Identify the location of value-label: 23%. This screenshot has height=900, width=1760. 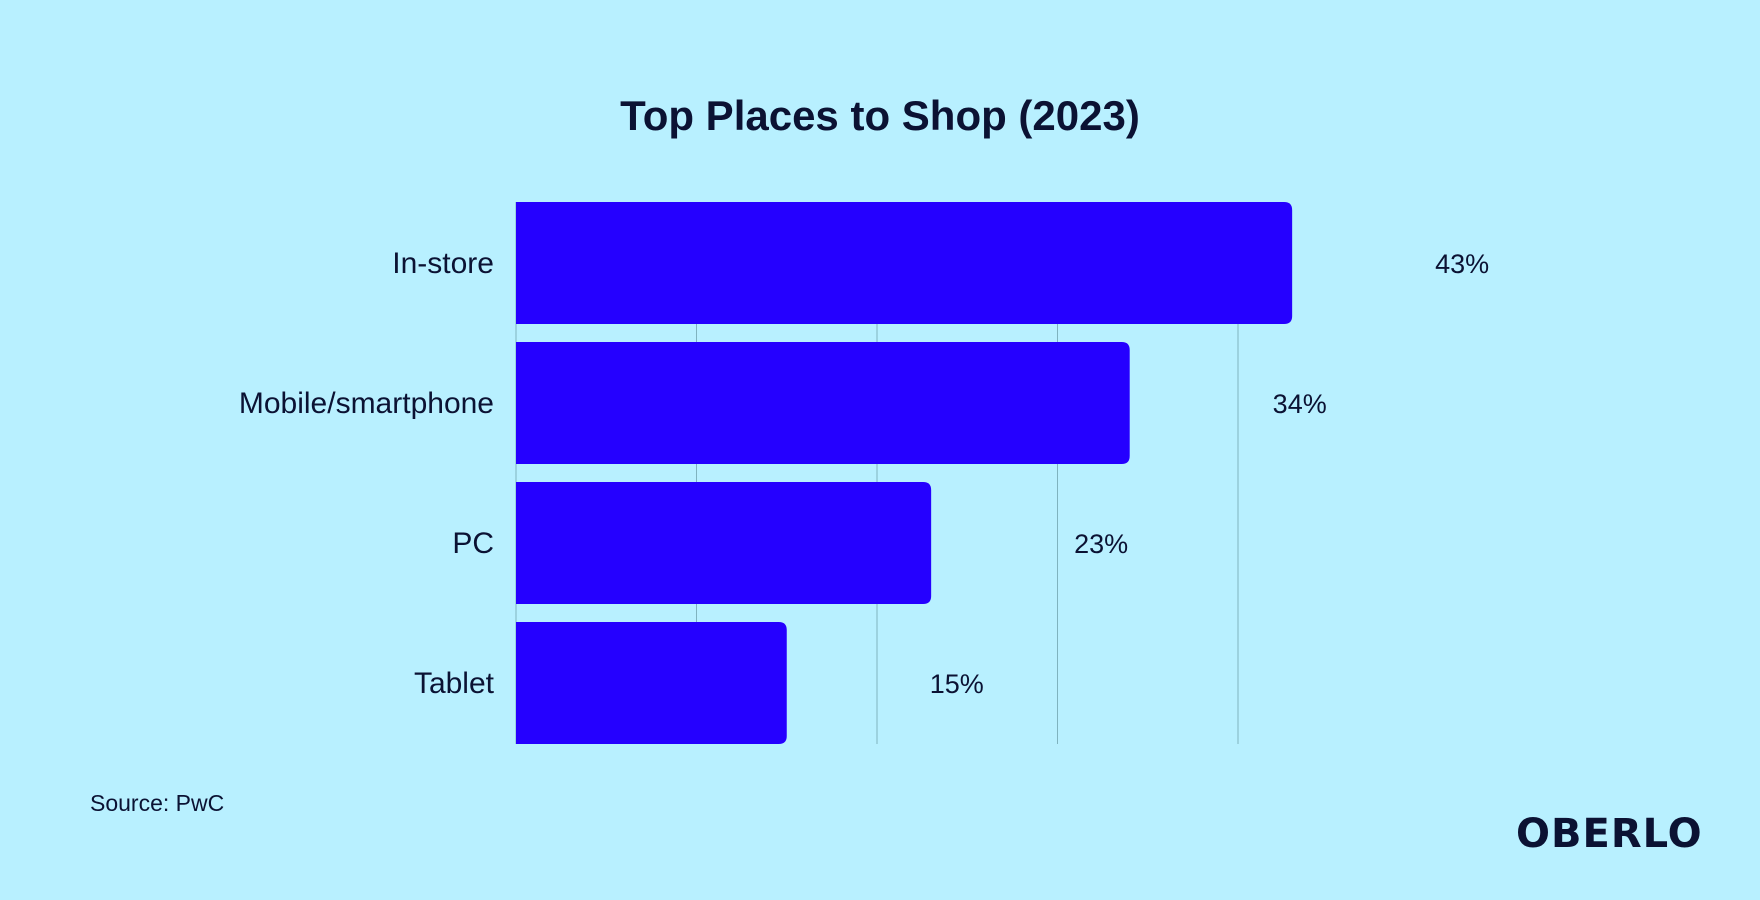
(1101, 544).